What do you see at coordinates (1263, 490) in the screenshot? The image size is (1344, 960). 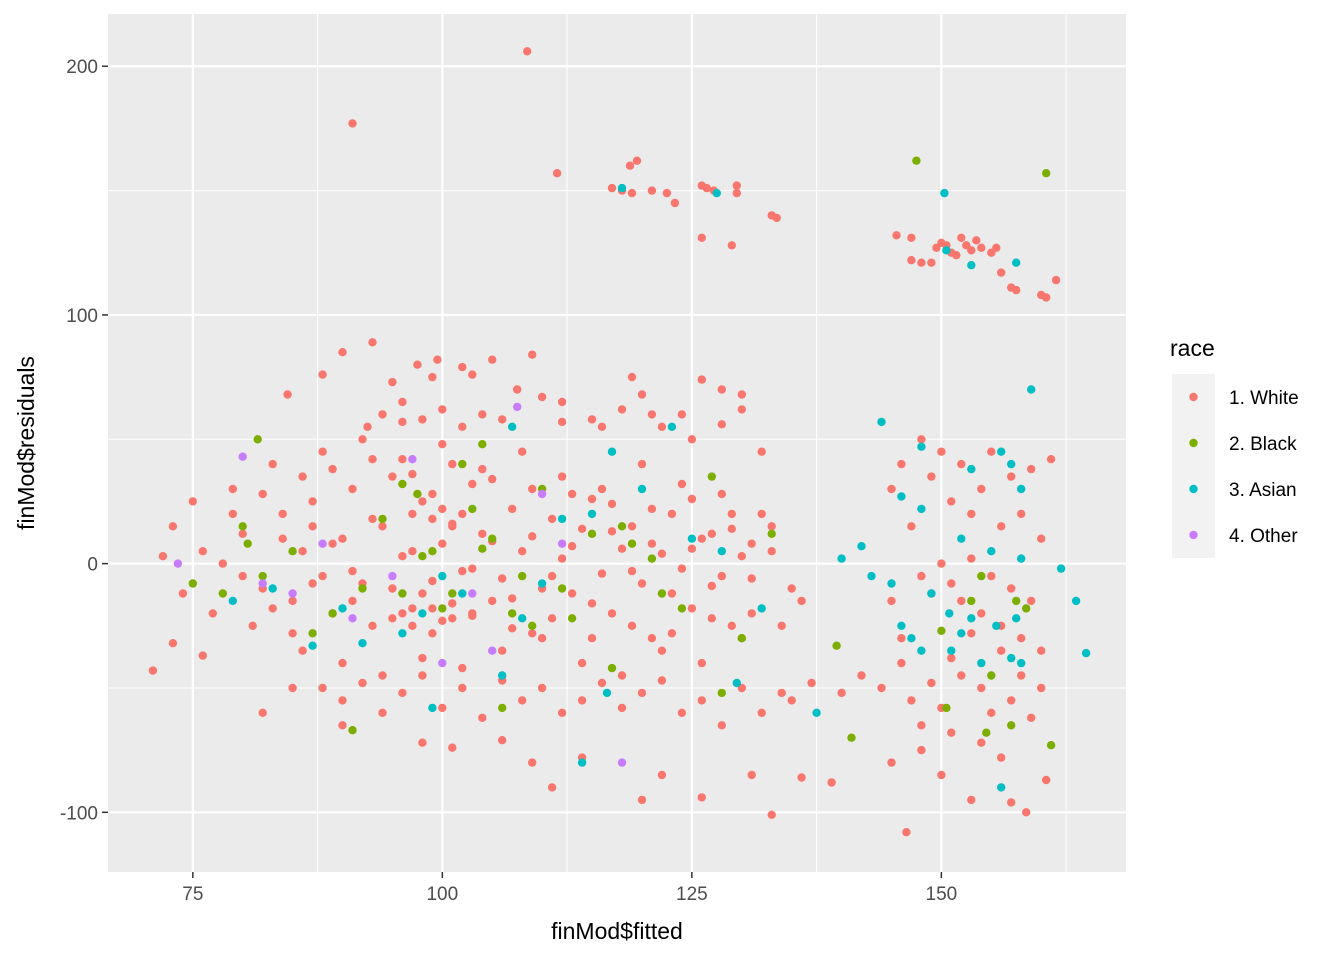 I see `legend-label-asian: 3. Asian` at bounding box center [1263, 490].